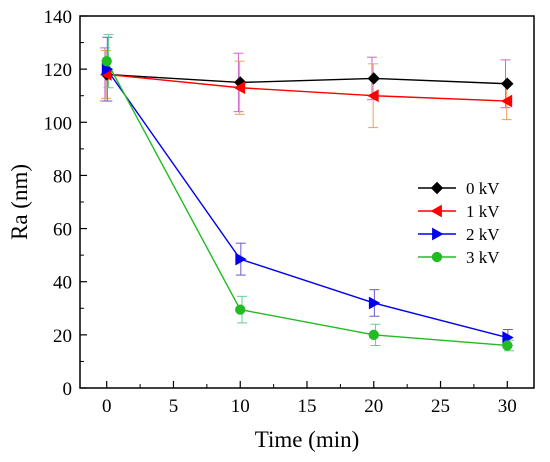 This screenshot has width=550, height=462. What do you see at coordinates (58, 17) in the screenshot?
I see `y-tick-label: 140` at bounding box center [58, 17].